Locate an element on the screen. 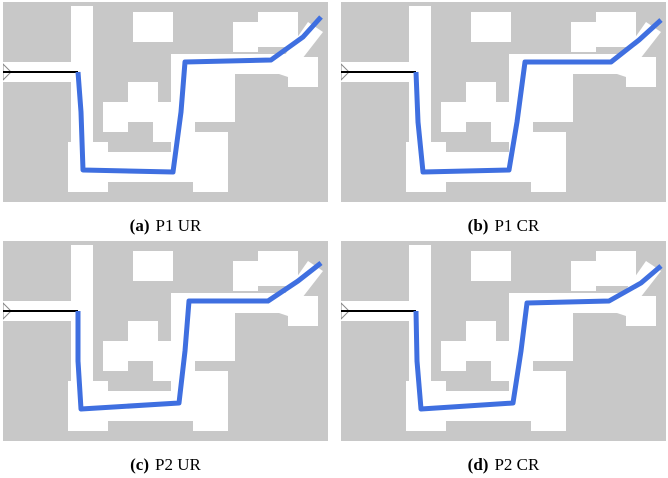  caption-label: (c) is located at coordinates (140, 464).